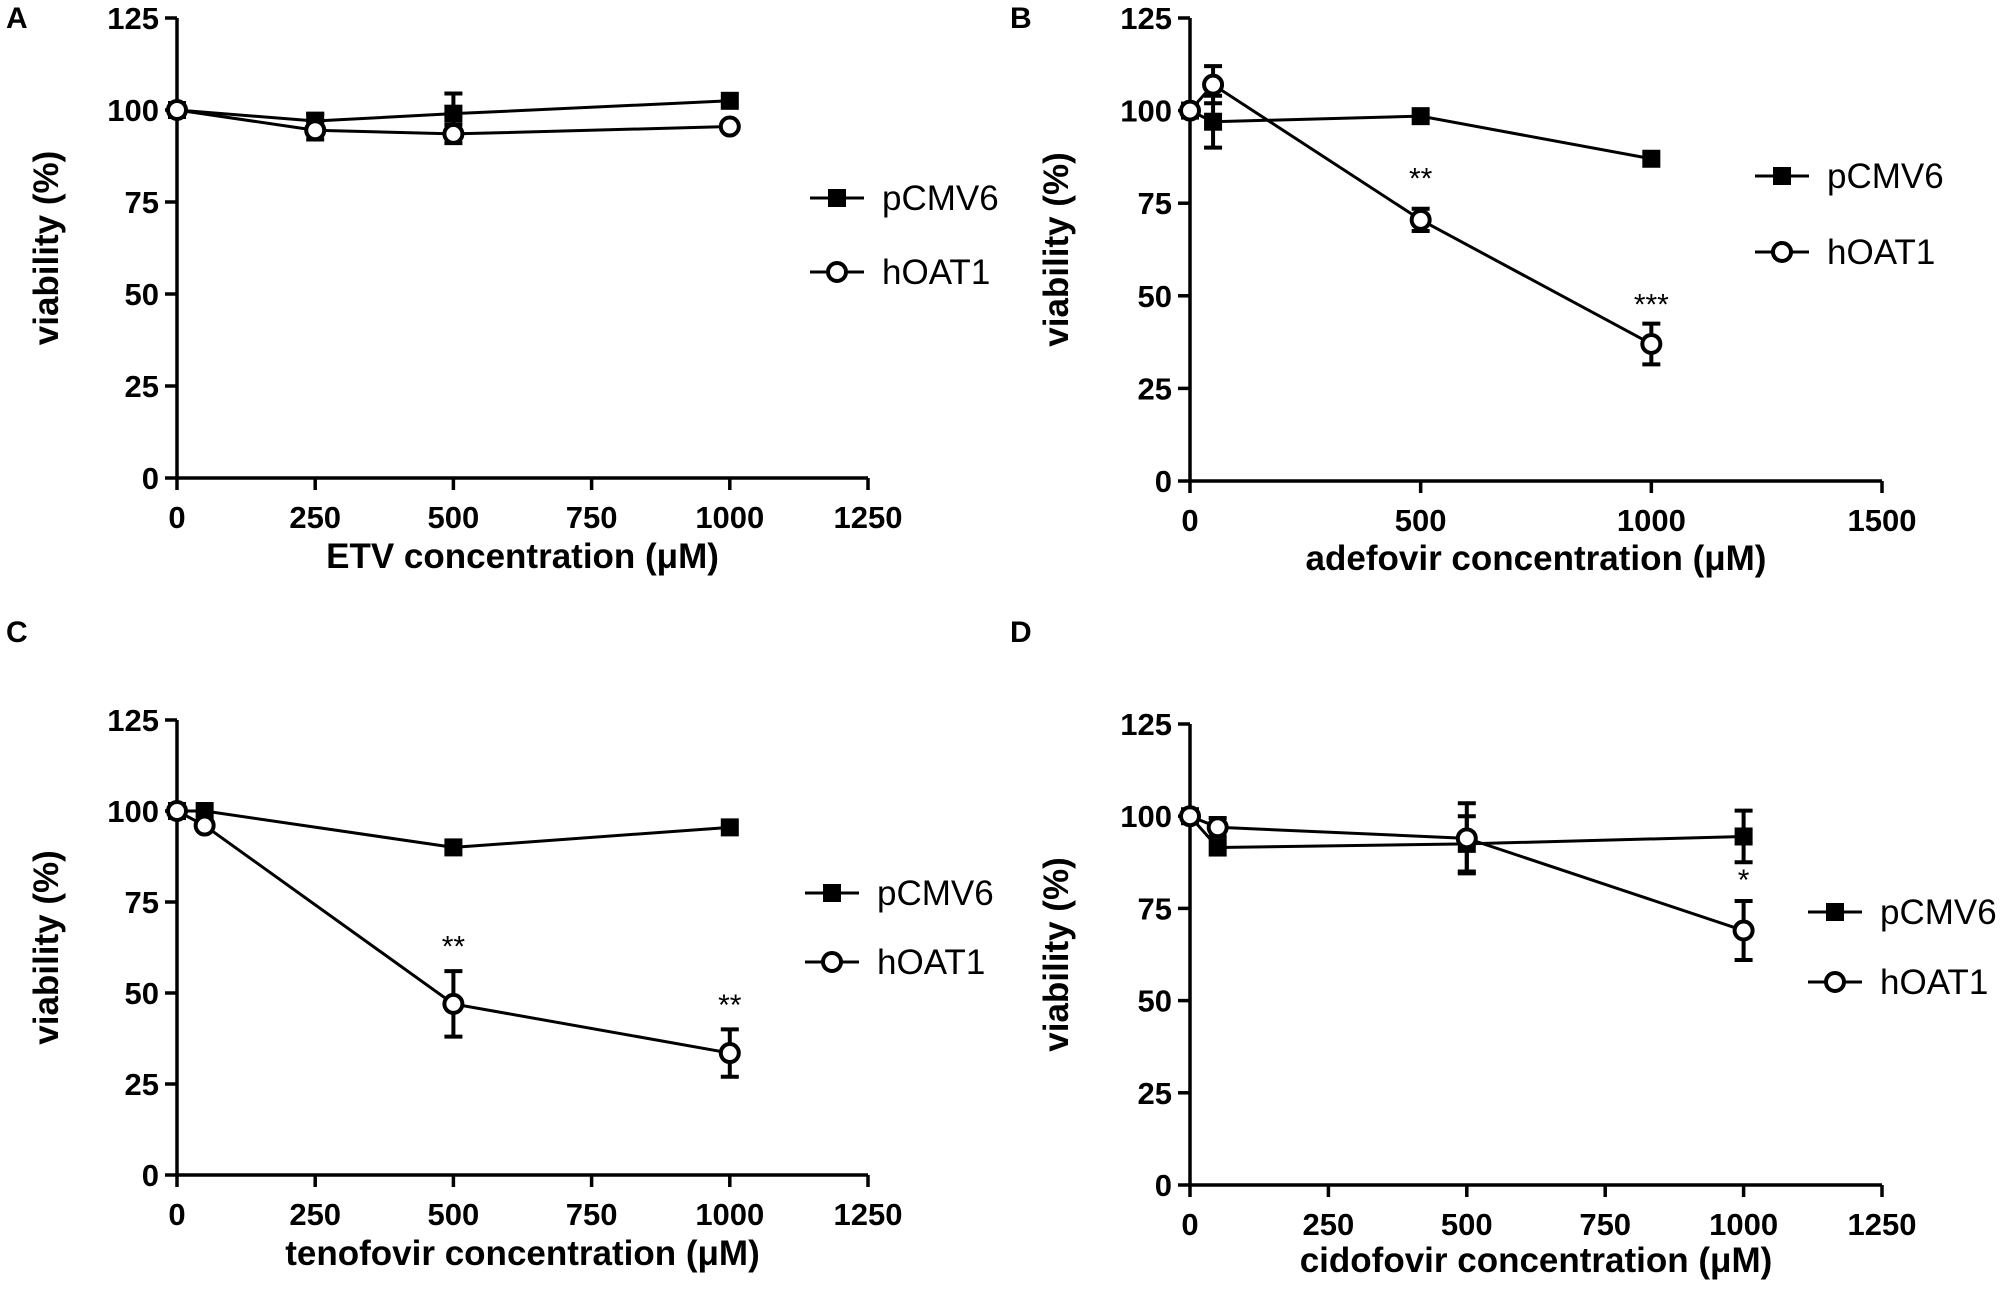 The image size is (2010, 1297). Describe the element at coordinates (1651, 304) in the screenshot. I see `significance-label: ***` at that location.